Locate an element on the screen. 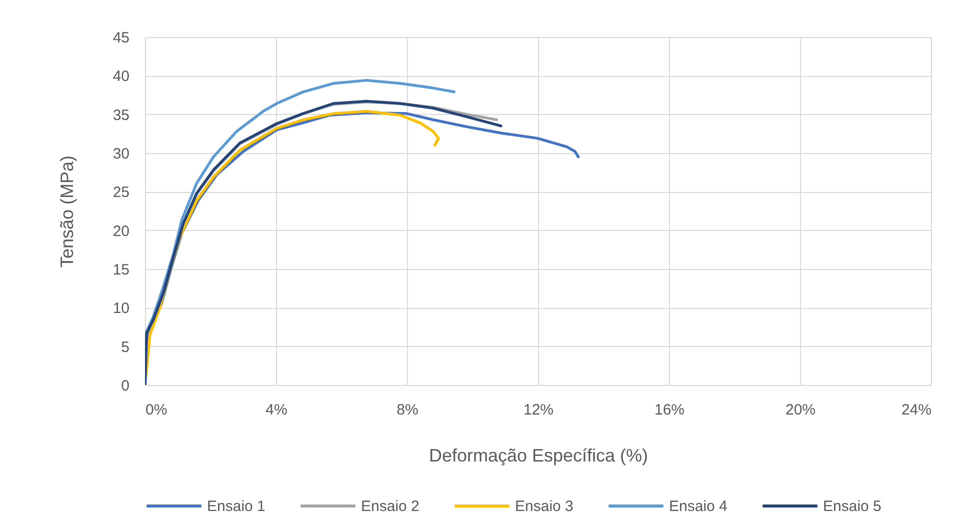 The image size is (970, 528). y-tick-label: 10 is located at coordinates (121, 309).